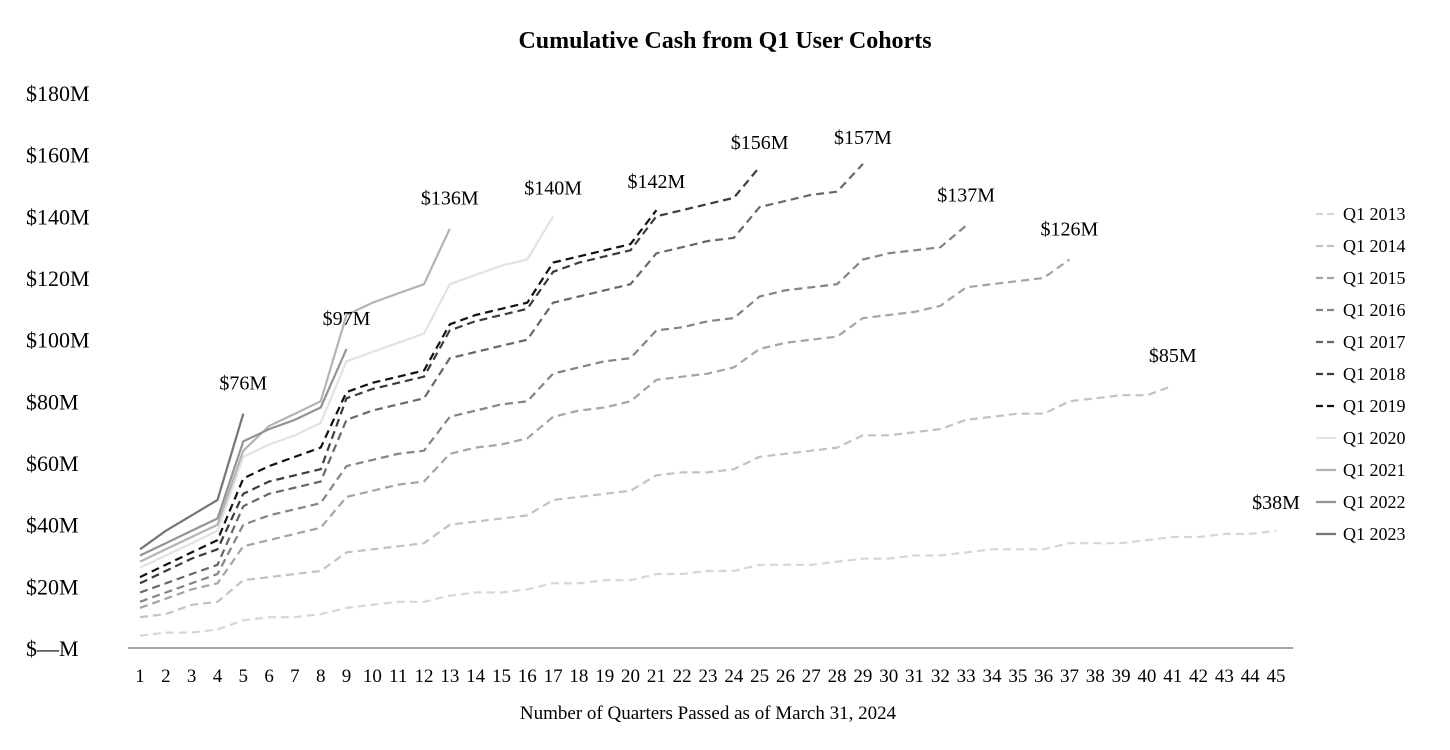  I want to click on x-tick-label: 1, so click(140, 676).